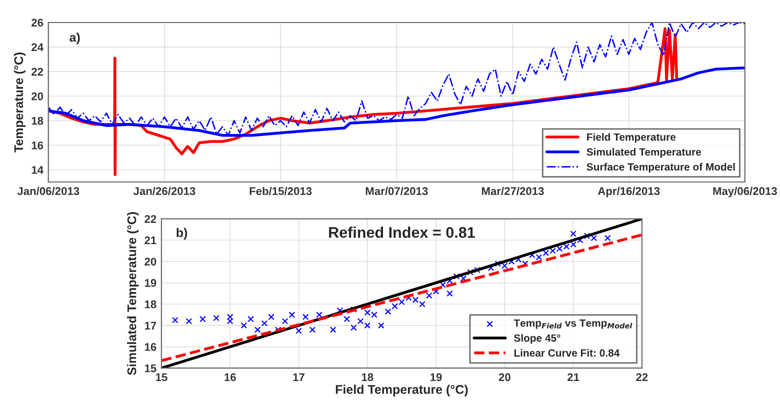 This screenshot has height=409, width=780. What do you see at coordinates (631, 138) in the screenshot?
I see `legend-label: Field Temperature` at bounding box center [631, 138].